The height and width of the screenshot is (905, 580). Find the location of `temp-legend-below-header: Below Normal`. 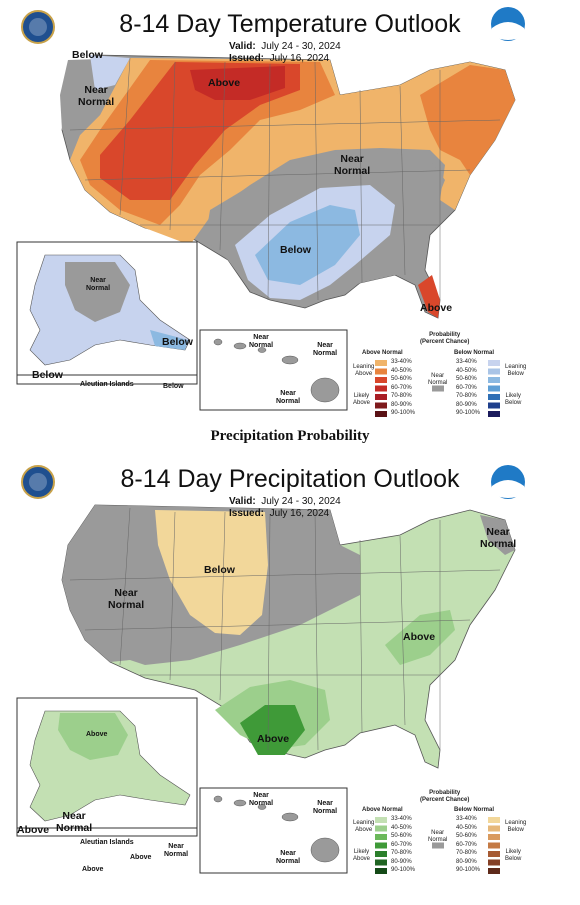

temp-legend-below-header: Below Normal is located at coordinates (474, 353).